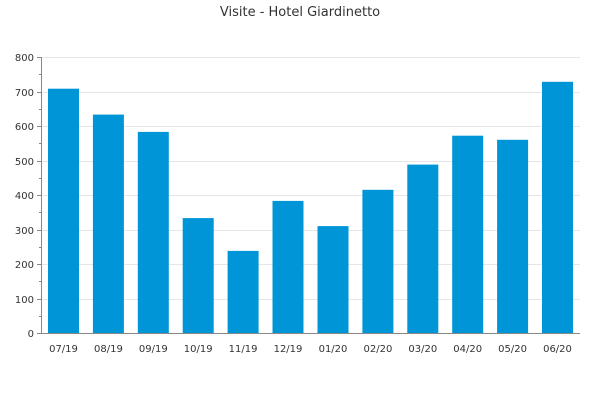  I want to click on x-tick-label: 09/19, so click(153, 349).